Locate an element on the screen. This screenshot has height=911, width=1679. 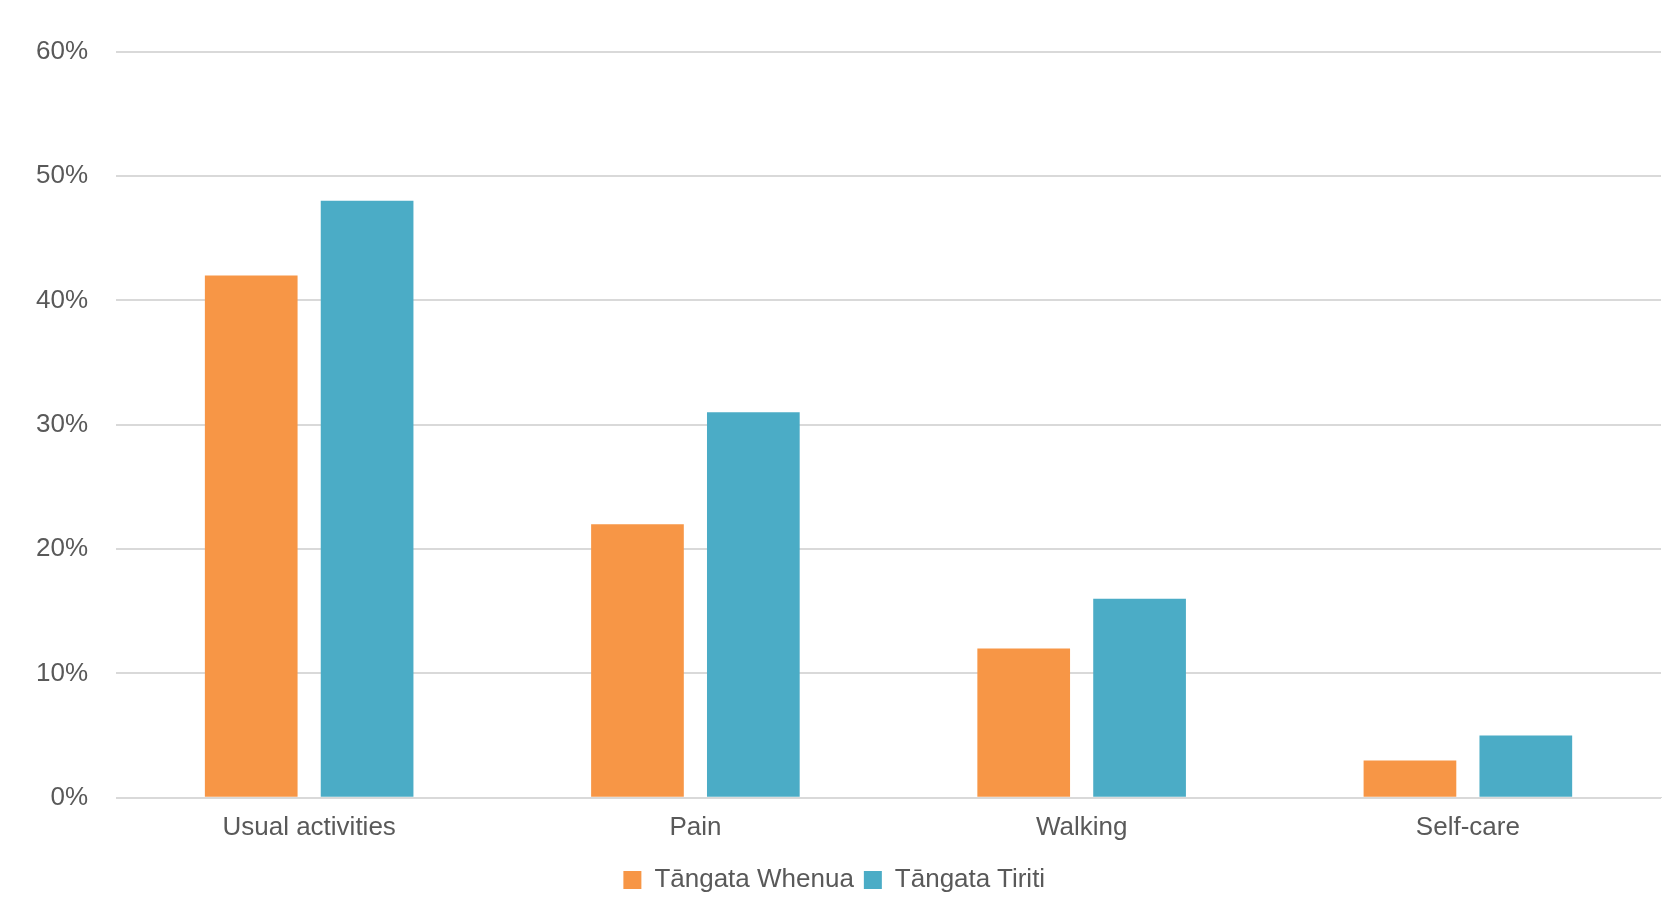
y-tick-label: 40% is located at coordinates (62, 298).